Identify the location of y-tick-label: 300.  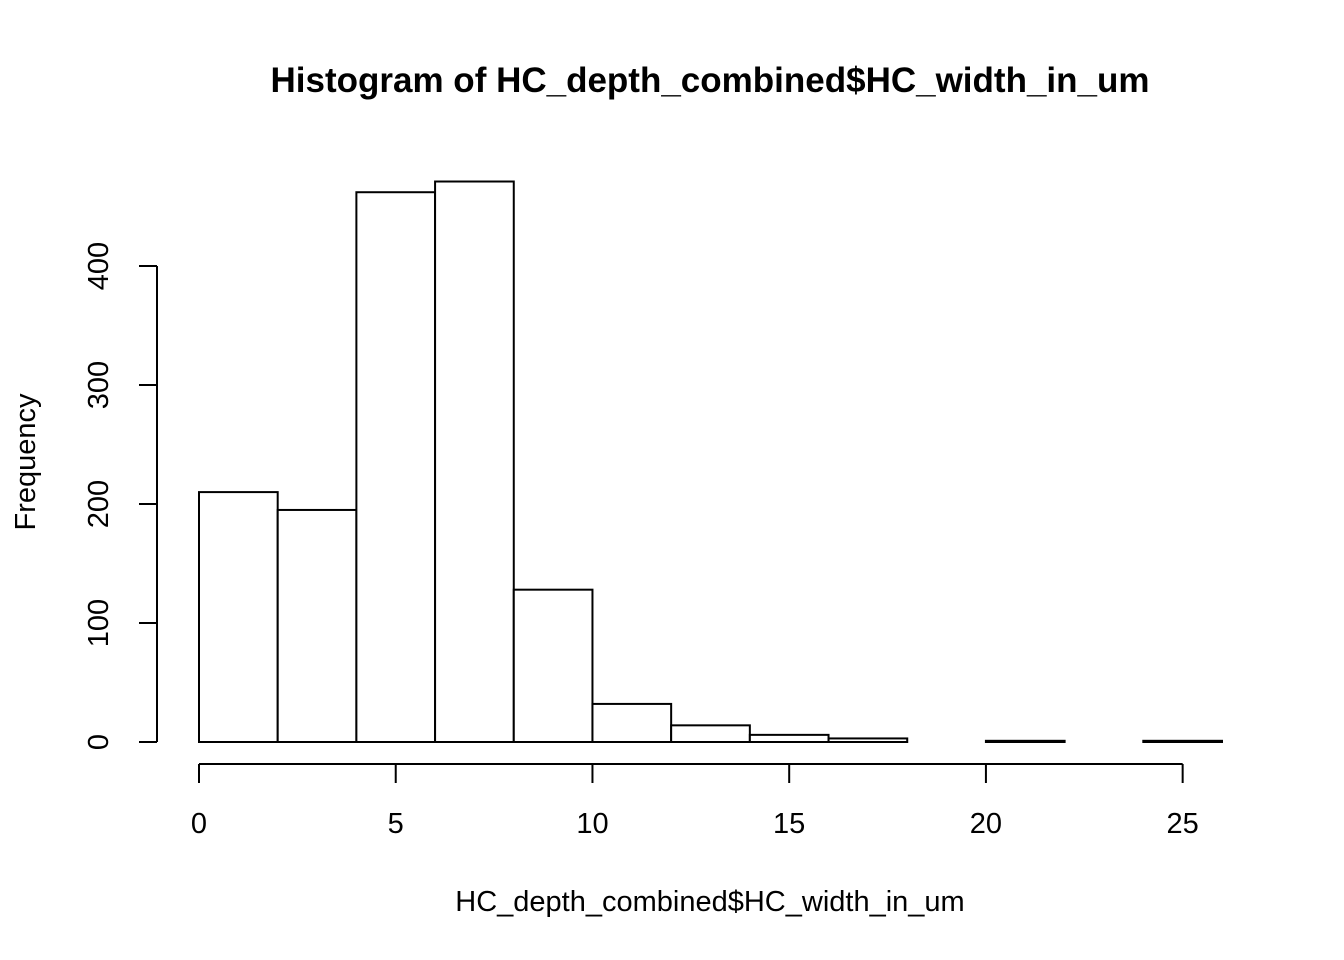
(99, 385).